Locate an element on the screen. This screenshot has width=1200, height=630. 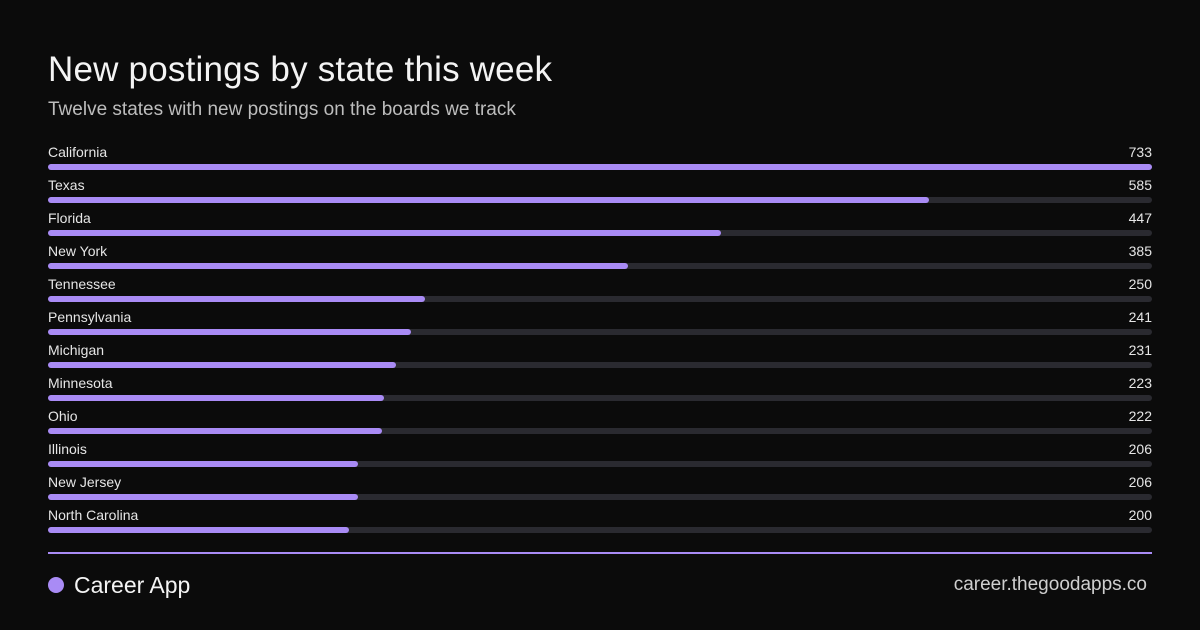
bar-value-label: 733 is located at coordinates (1140, 152).